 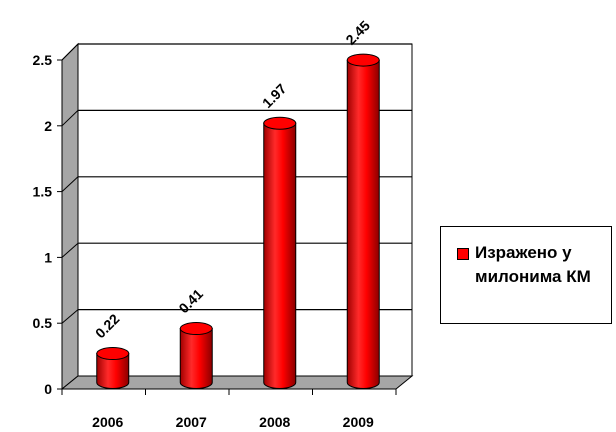 I want to click on y-tick-label: 0, so click(x=48, y=389).